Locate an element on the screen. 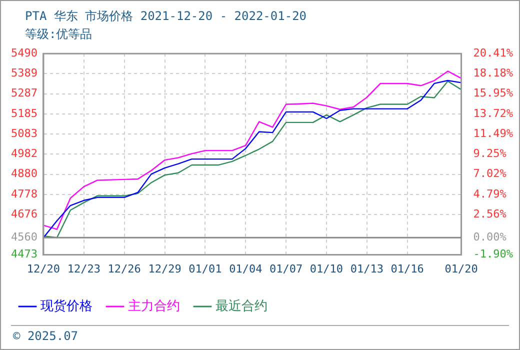  y2-tick-label: 11.49% is located at coordinates (493, 133).